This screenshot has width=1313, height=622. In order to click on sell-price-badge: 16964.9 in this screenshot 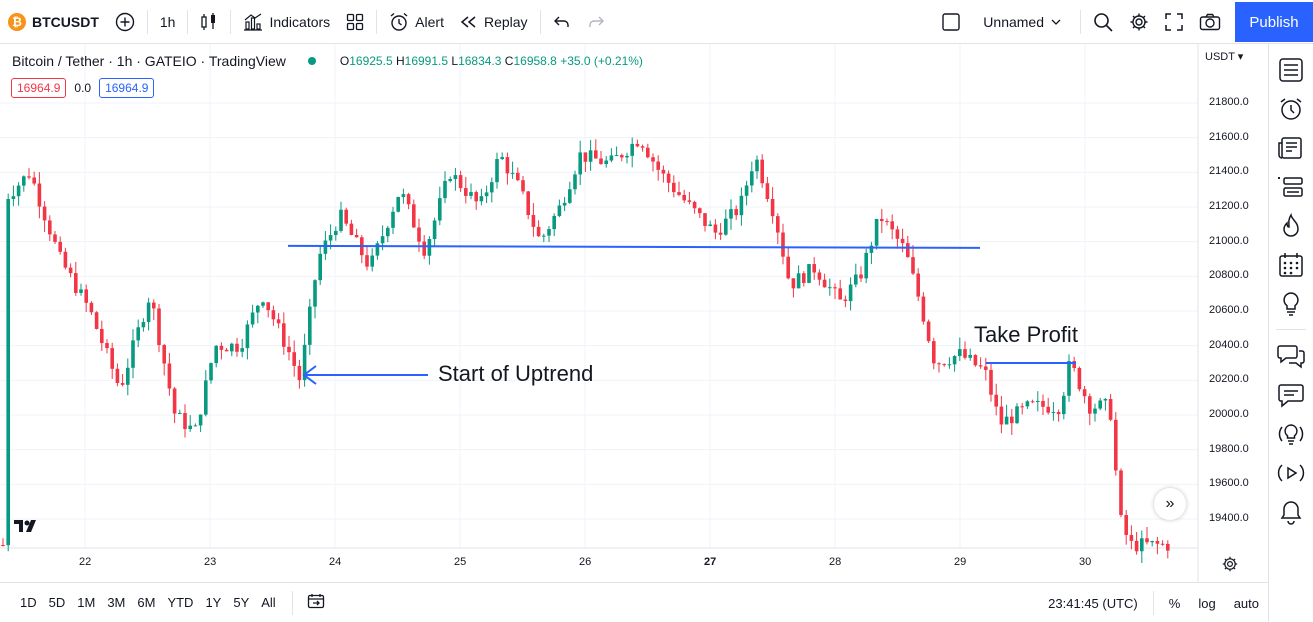, I will do `click(39, 88)`.